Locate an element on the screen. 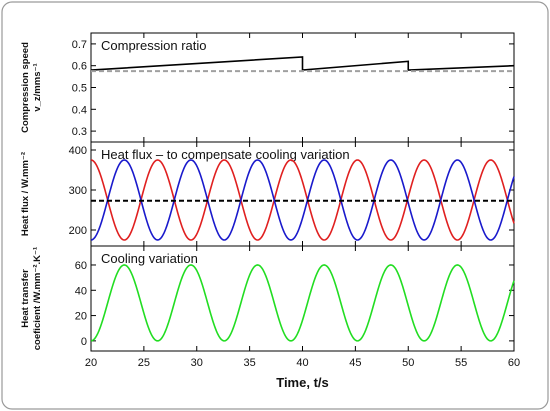 This screenshot has height=411, width=550. y-tick-label: 0.4 is located at coordinates (79, 110).